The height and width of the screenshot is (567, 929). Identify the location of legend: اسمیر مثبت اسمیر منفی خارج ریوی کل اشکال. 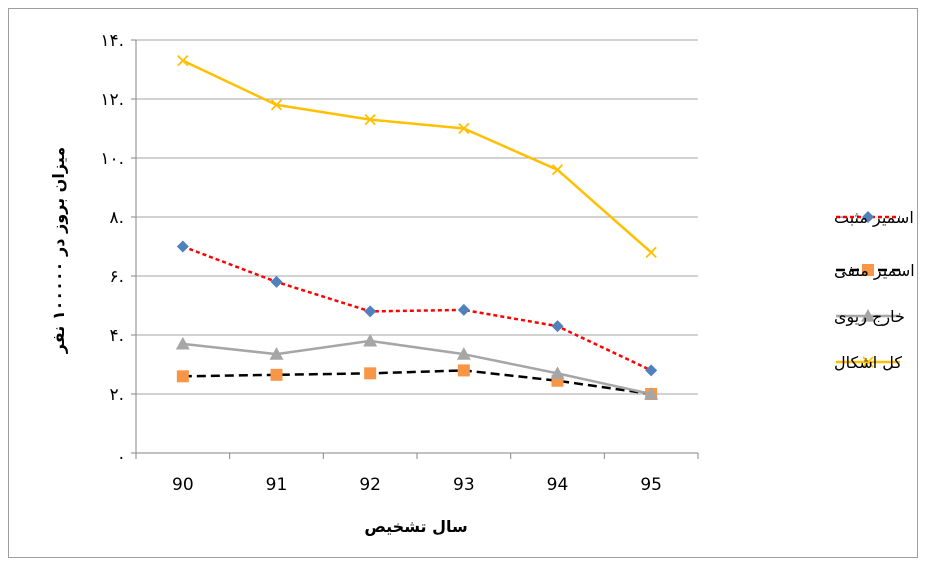
(874, 290).